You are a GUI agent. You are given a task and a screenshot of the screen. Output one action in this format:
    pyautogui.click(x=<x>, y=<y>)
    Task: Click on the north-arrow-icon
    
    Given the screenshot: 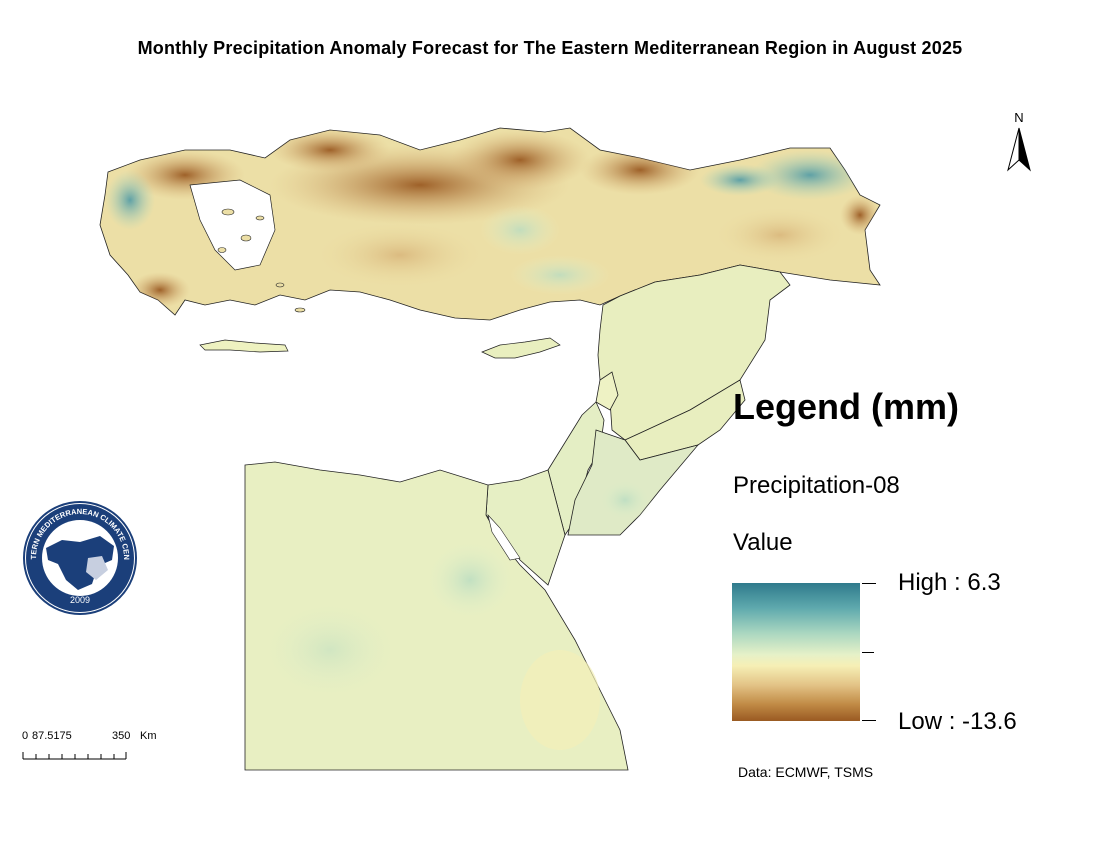 What is the action you would take?
    pyautogui.click(x=1019, y=149)
    